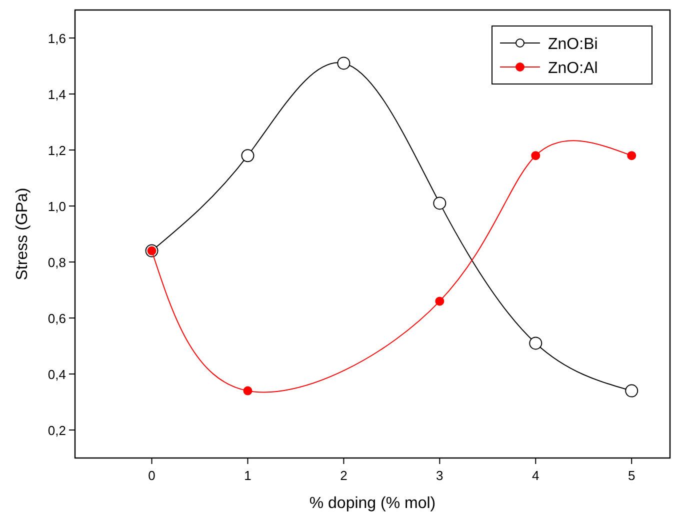 The image size is (674, 520). Describe the element at coordinates (573, 44) in the screenshot. I see `legend-label: ZnO:Bi` at that location.